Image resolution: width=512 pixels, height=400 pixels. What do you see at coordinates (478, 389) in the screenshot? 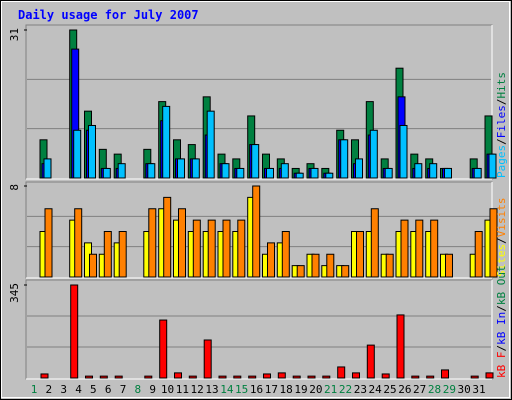
I see `x-tick-label: 31` at bounding box center [478, 389].